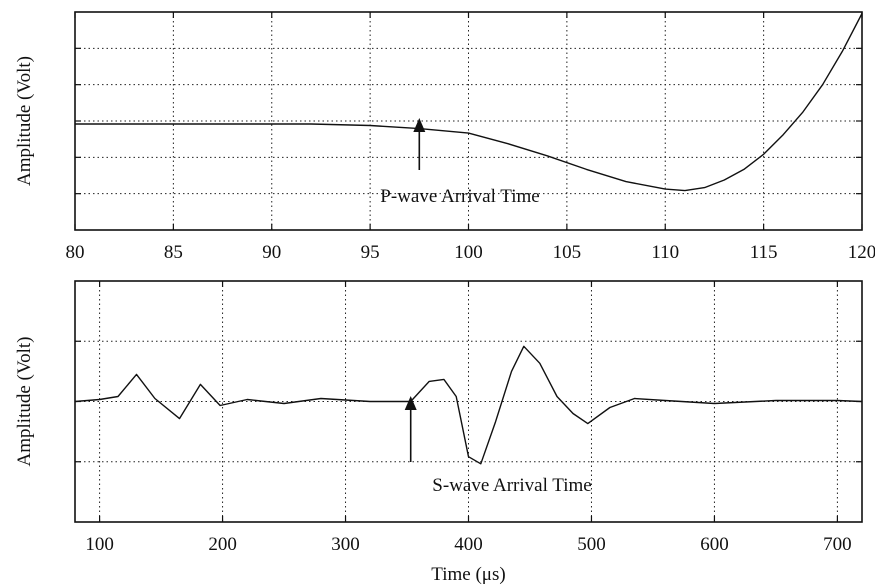 The width and height of the screenshot is (875, 588). What do you see at coordinates (837, 544) in the screenshot?
I see `x-tick-label: 700` at bounding box center [837, 544].